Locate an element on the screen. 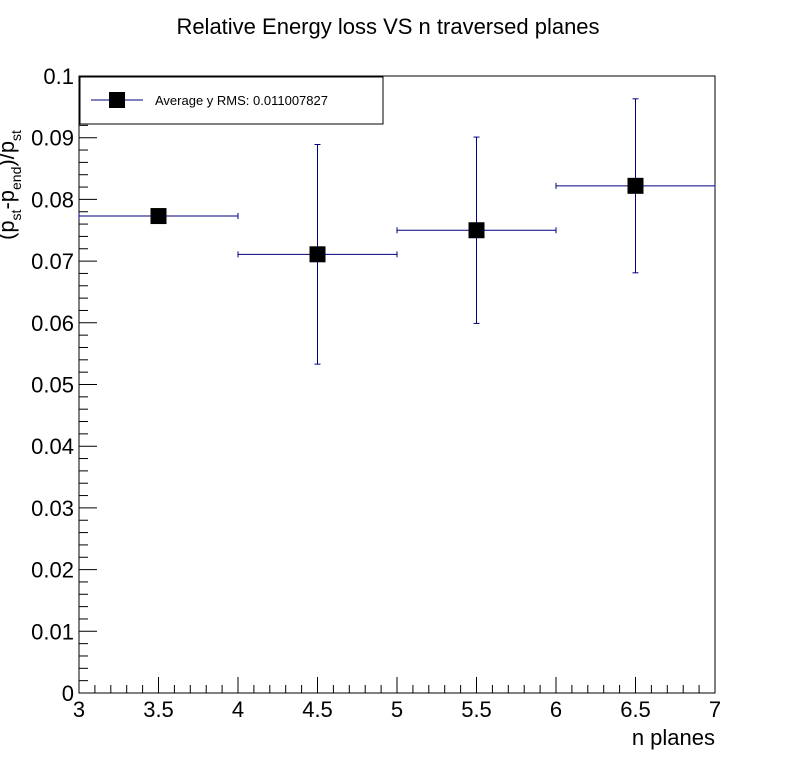  y-tick-label: 0.08 is located at coordinates (52, 199).